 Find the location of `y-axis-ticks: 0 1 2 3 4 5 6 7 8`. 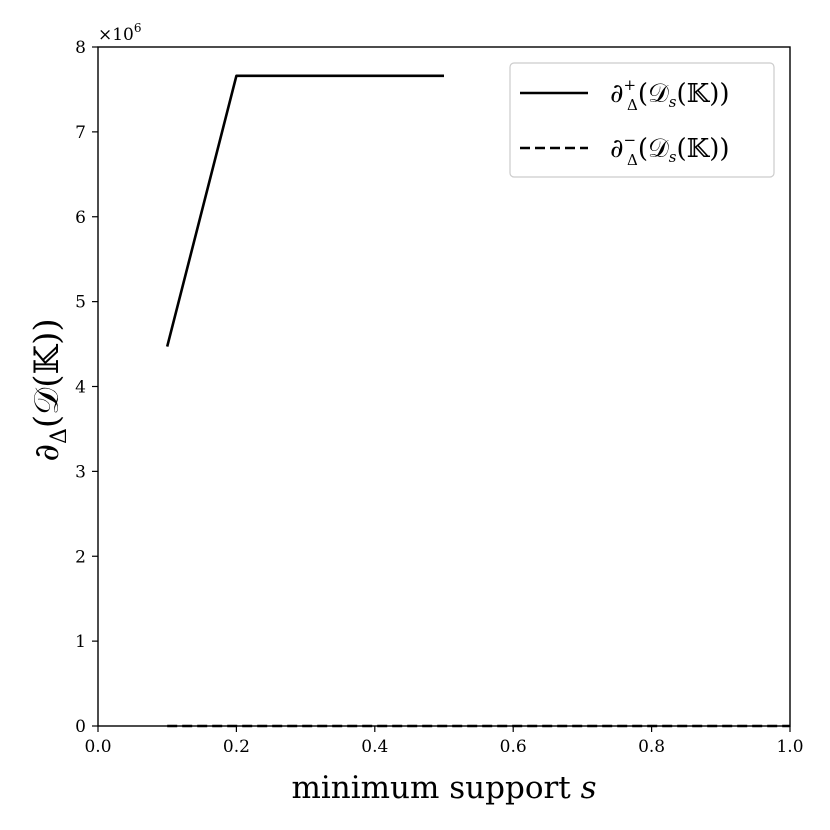

y-axis-ticks: 0 1 2 3 4 5 6 7 8 is located at coordinates (86, 387).